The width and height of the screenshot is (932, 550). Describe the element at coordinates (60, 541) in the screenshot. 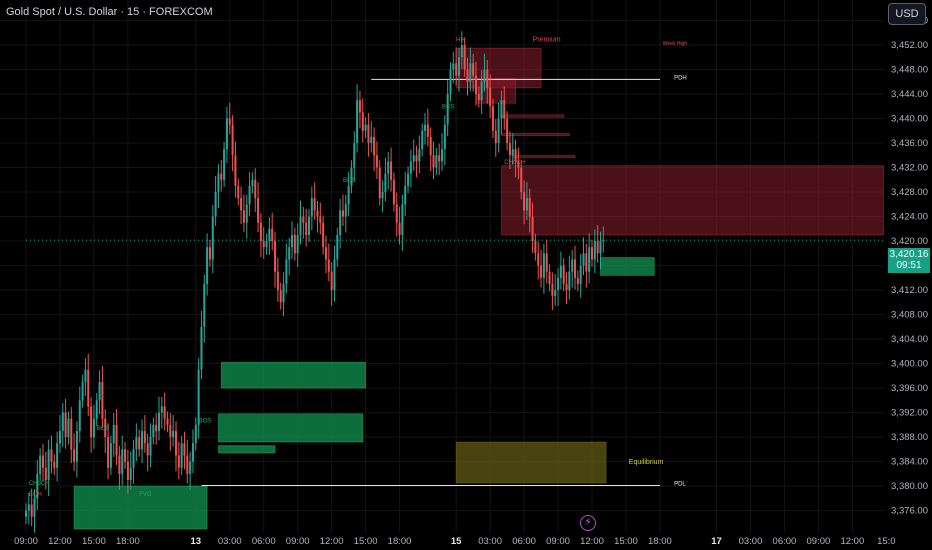

I see `time-tick-label: 12:00` at that location.